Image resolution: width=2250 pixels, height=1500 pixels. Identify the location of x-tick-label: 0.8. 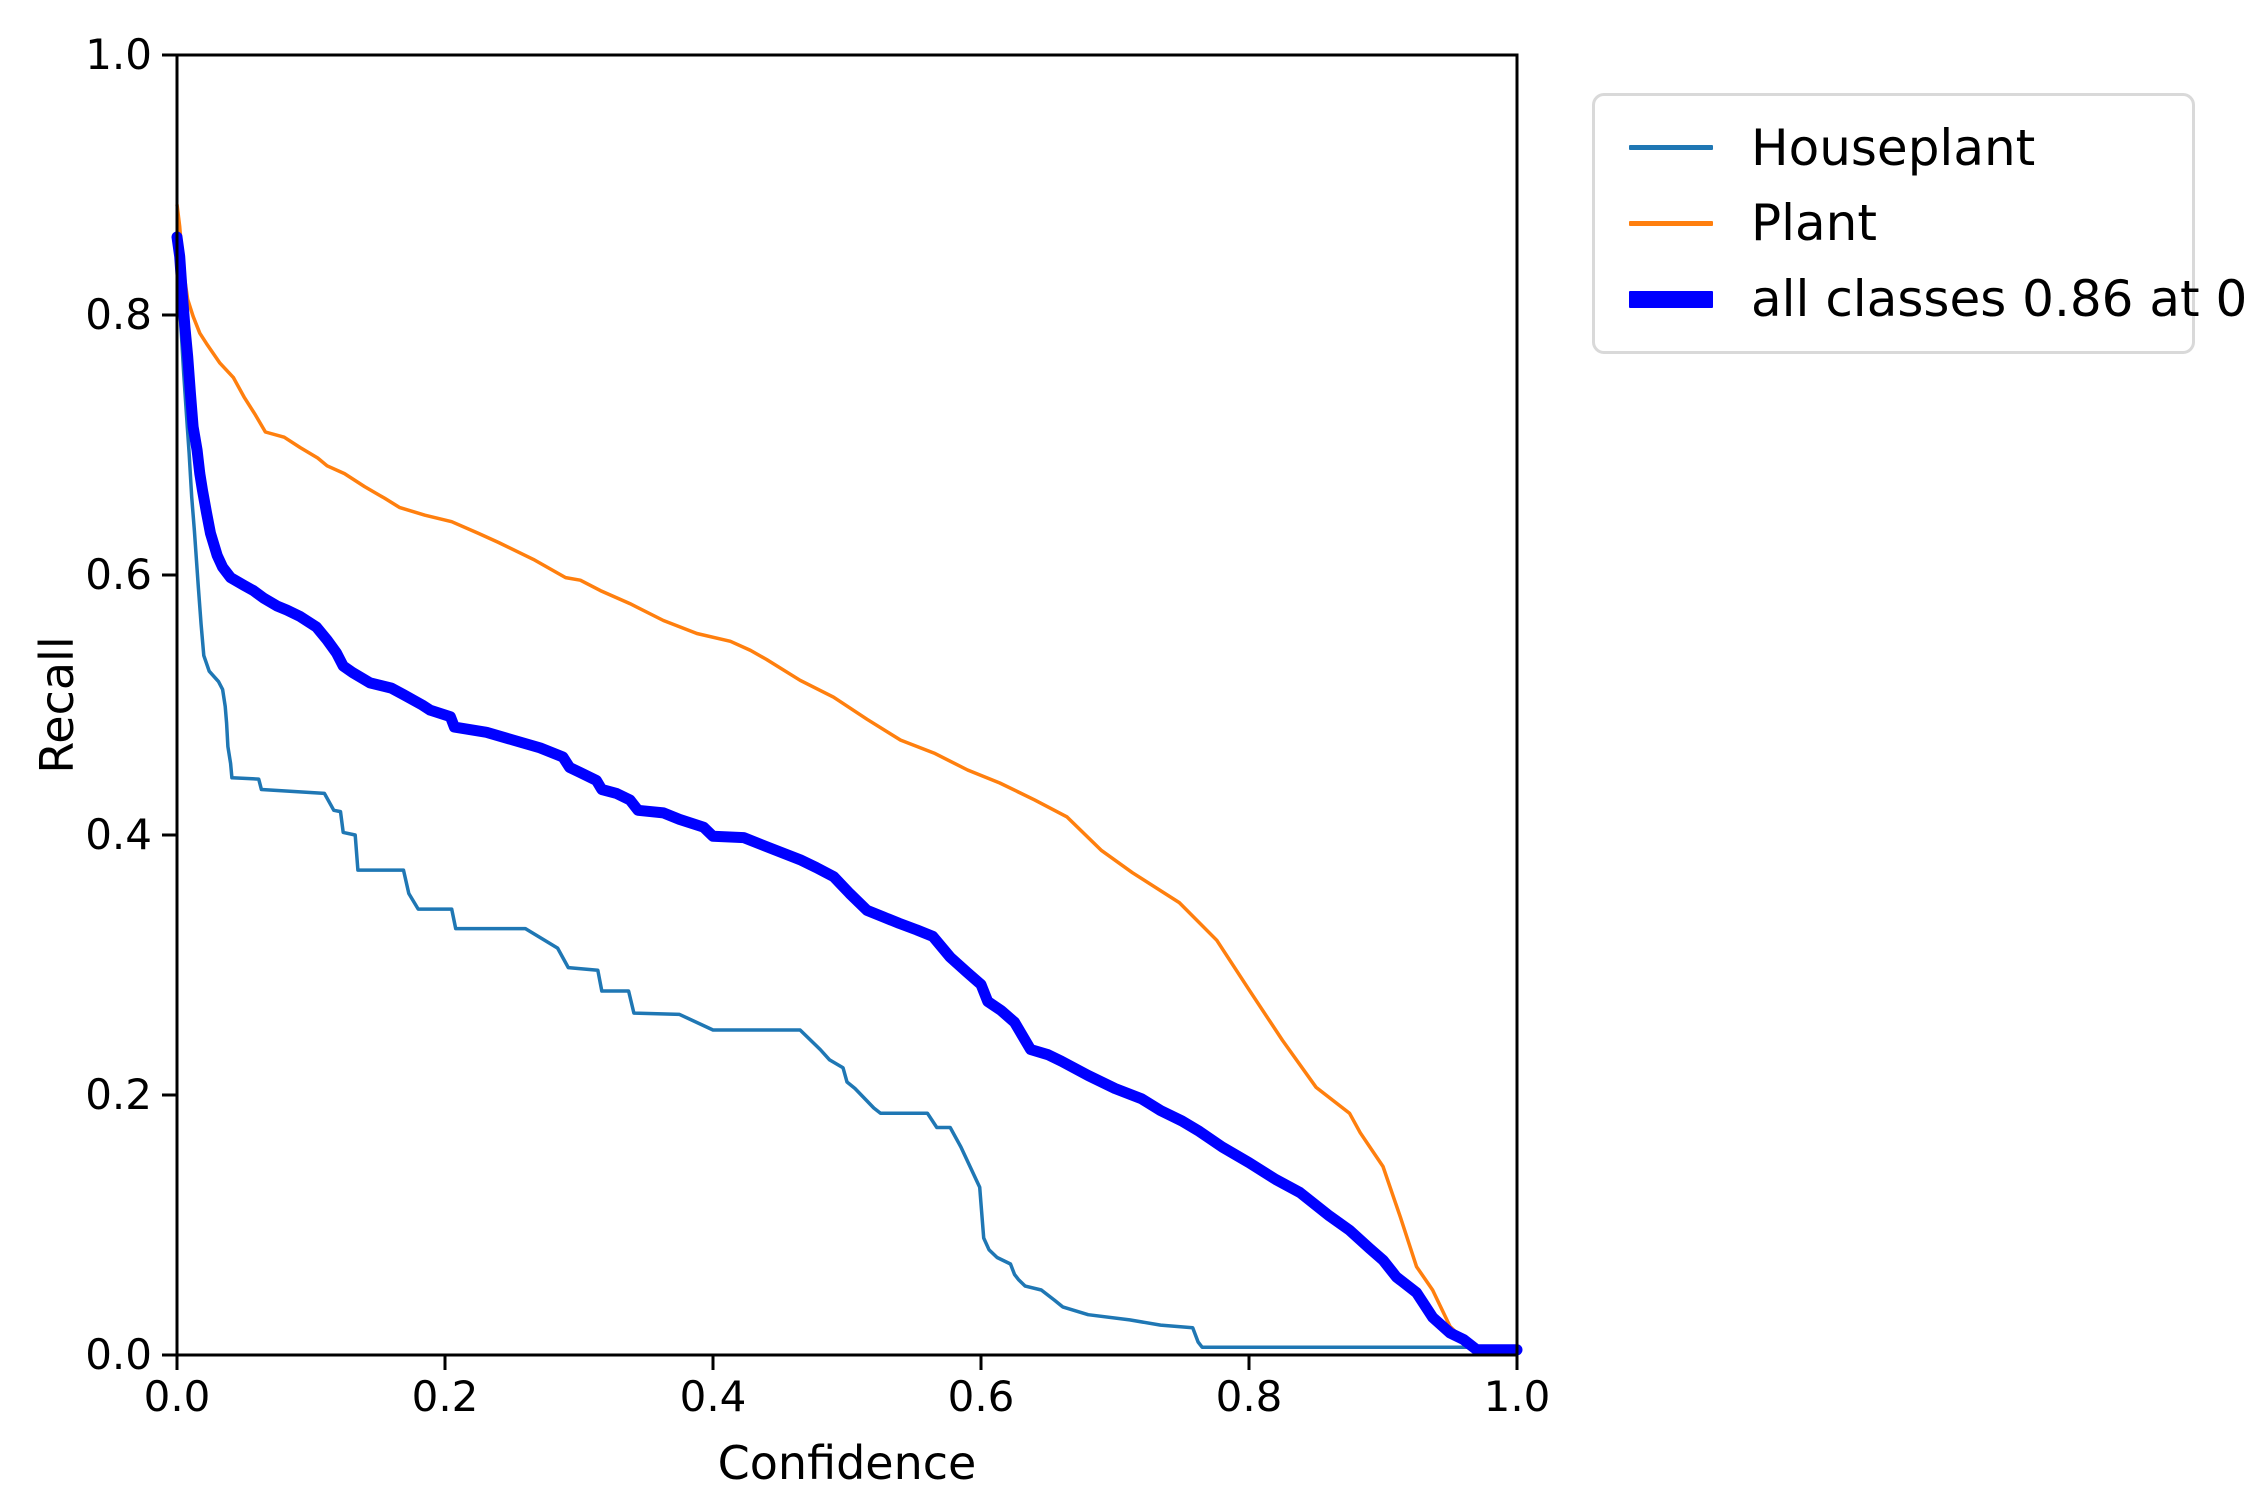
(1249, 1396).